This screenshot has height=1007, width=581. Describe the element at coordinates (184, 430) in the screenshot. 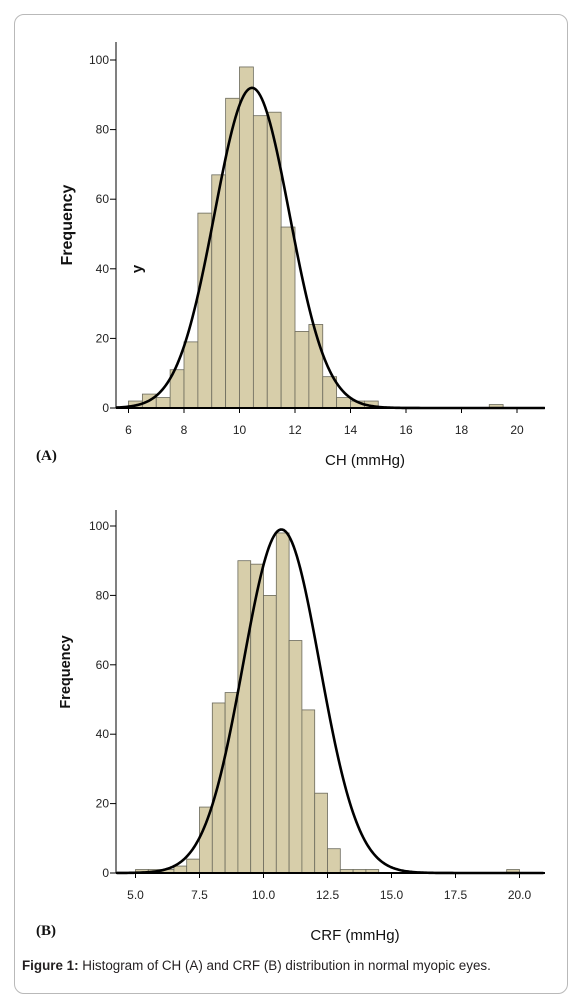

I see `panel-a-x-tick-label-1: 8` at that location.